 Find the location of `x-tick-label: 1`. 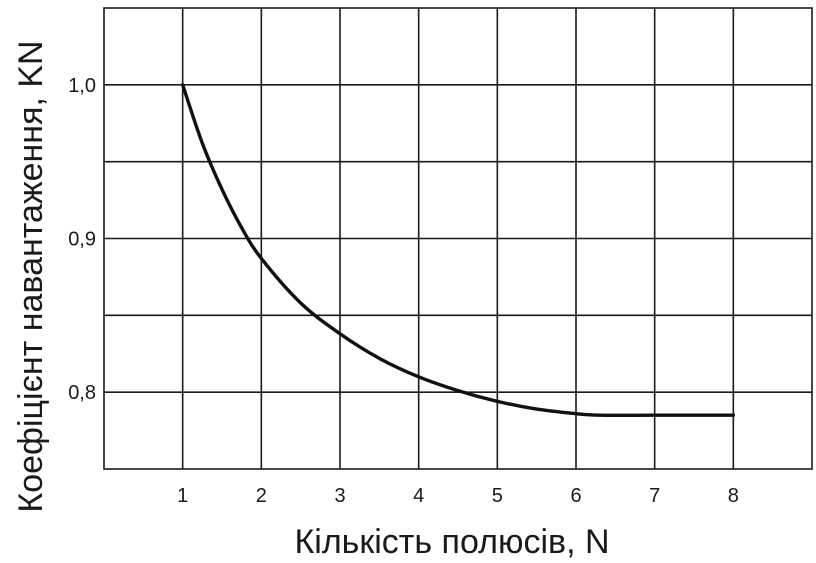

x-tick-label: 1 is located at coordinates (182, 496).